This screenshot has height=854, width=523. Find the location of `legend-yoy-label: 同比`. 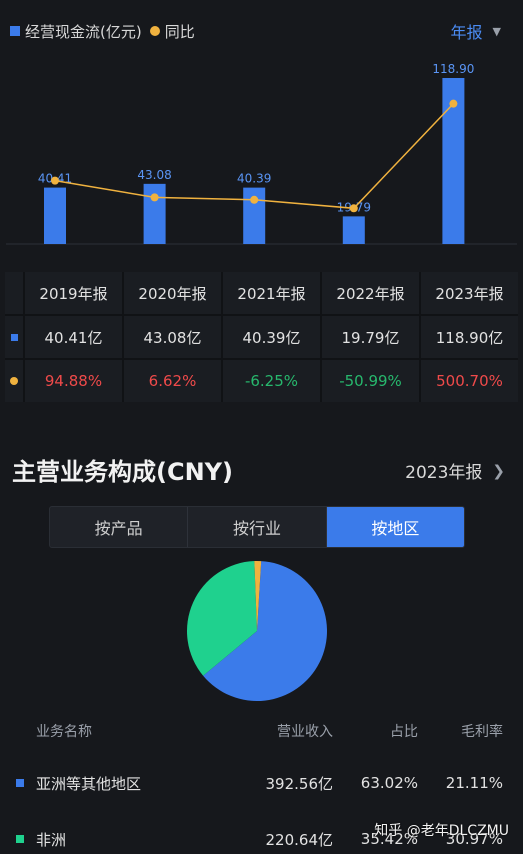

legend-yoy-label: 同比 is located at coordinates (179, 31).